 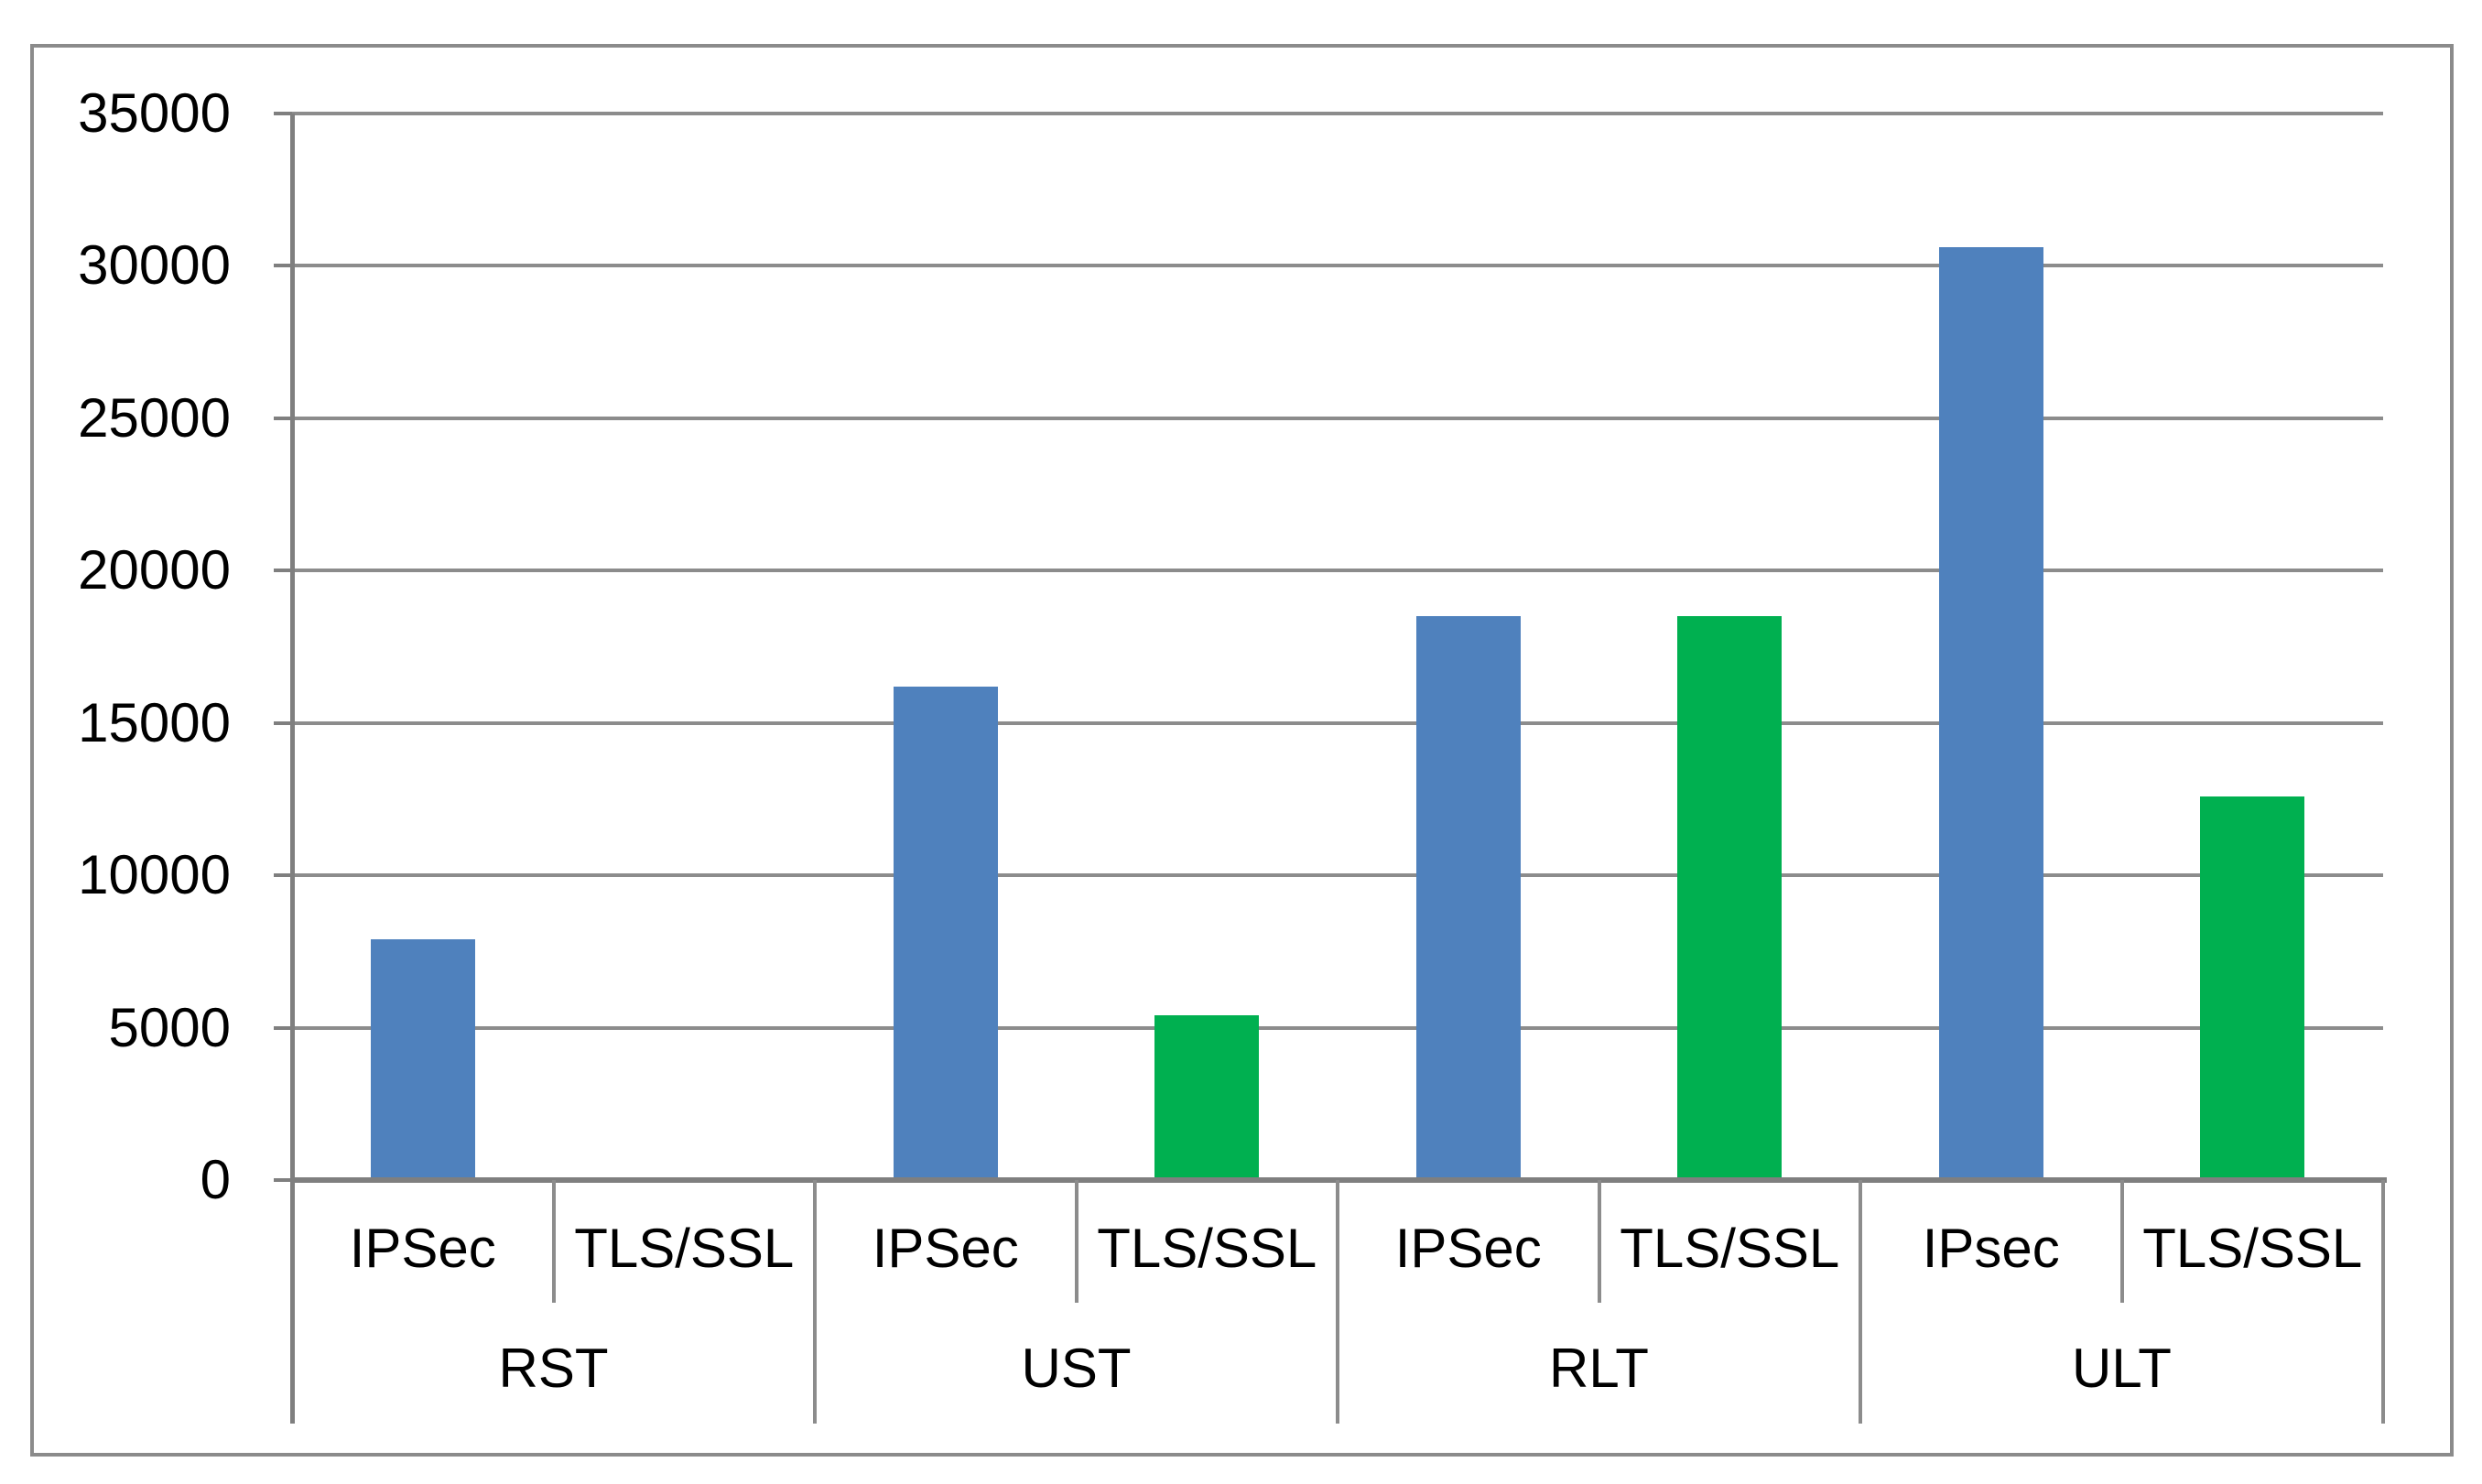 What do you see at coordinates (1599, 1368) in the screenshot?
I see `group-label-rlt: RLT` at bounding box center [1599, 1368].